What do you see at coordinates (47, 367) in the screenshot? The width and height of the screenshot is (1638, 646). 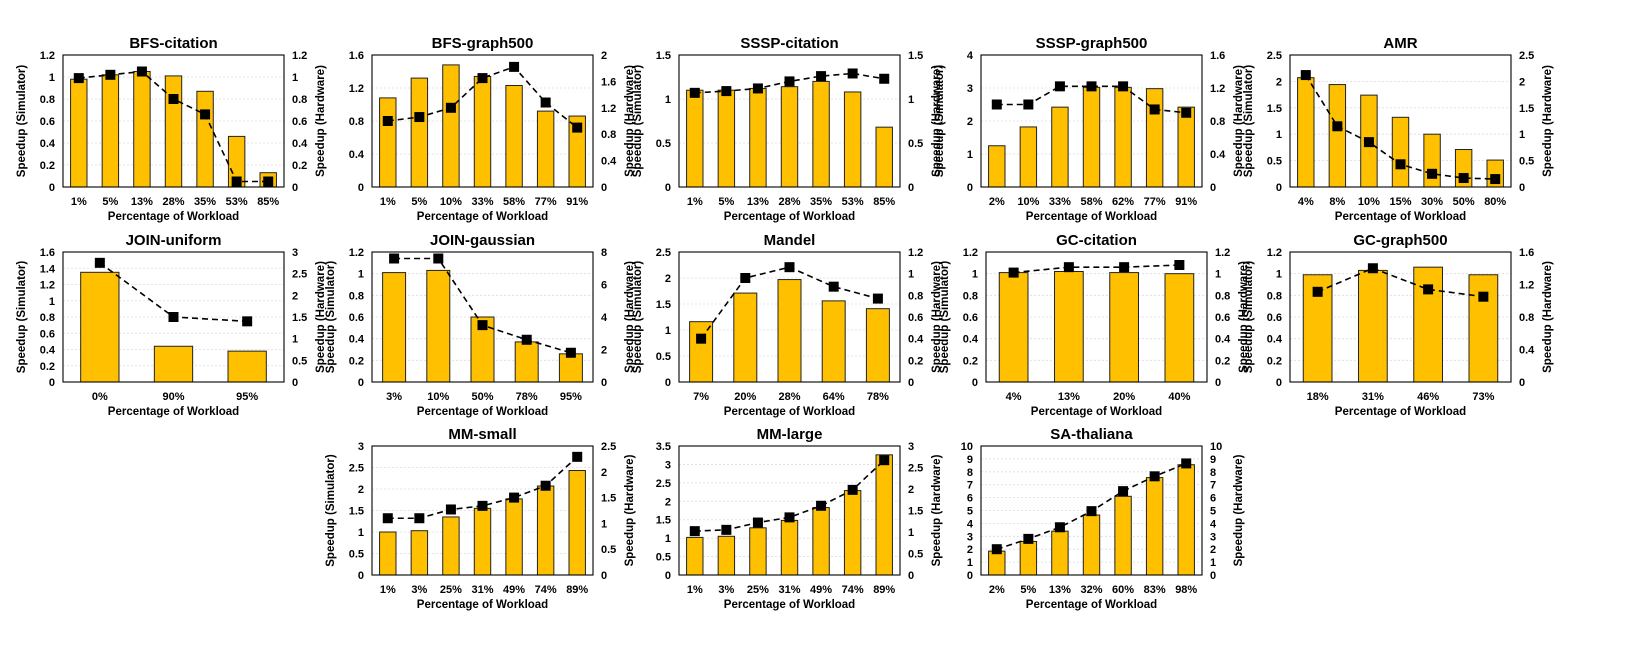 I see `y-tick-label-left: 0.2` at bounding box center [47, 367].